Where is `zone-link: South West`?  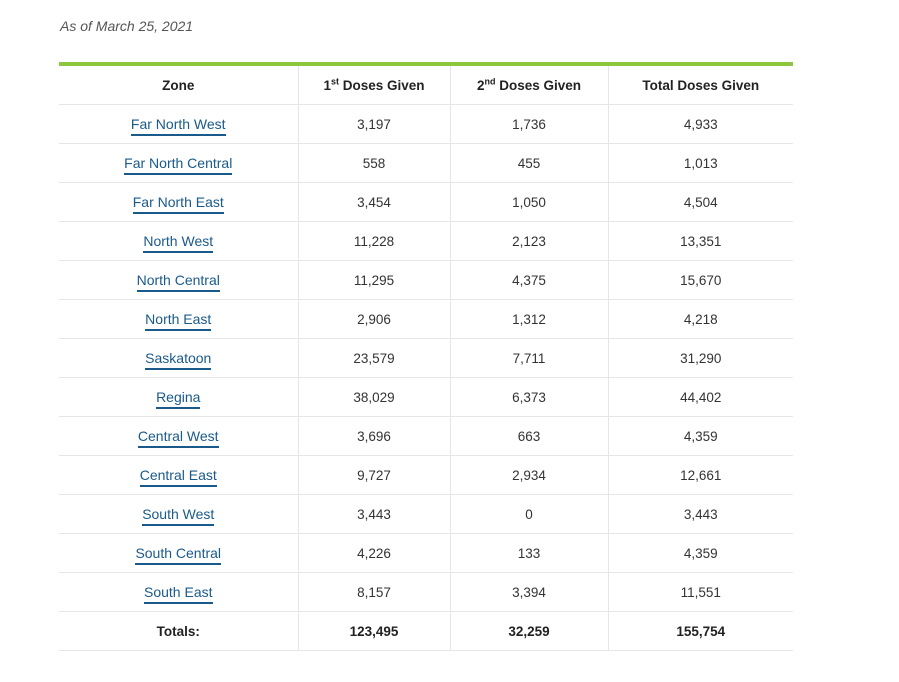 zone-link: South West is located at coordinates (178, 516).